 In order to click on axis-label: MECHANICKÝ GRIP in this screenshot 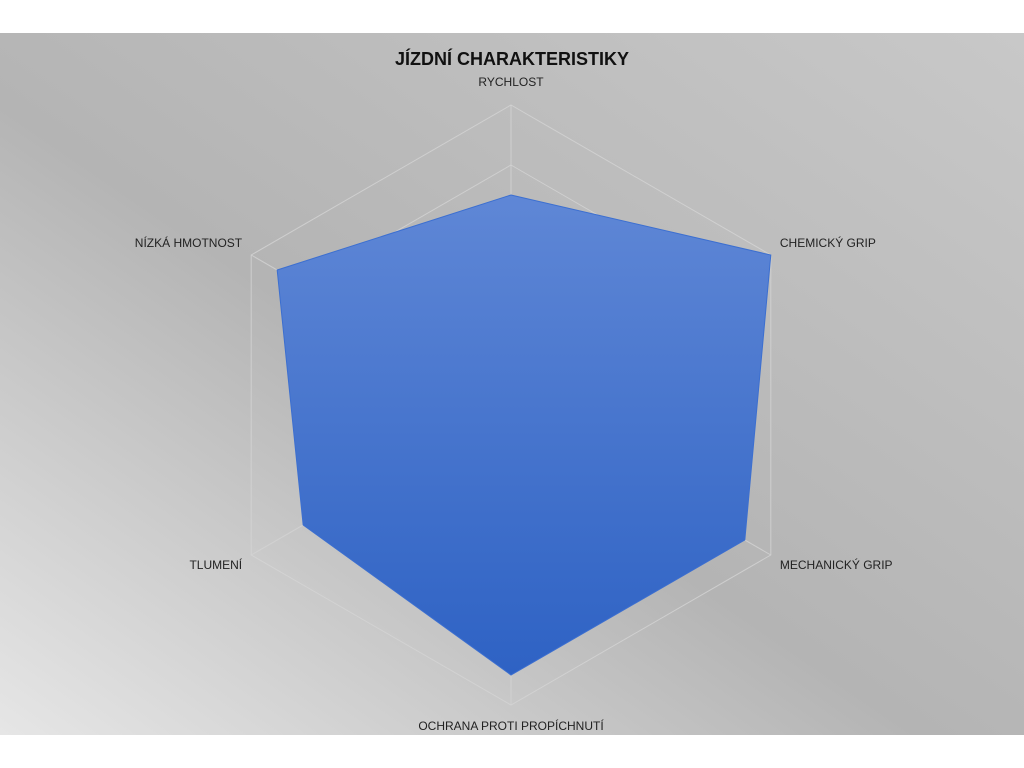, I will do `click(836, 564)`.